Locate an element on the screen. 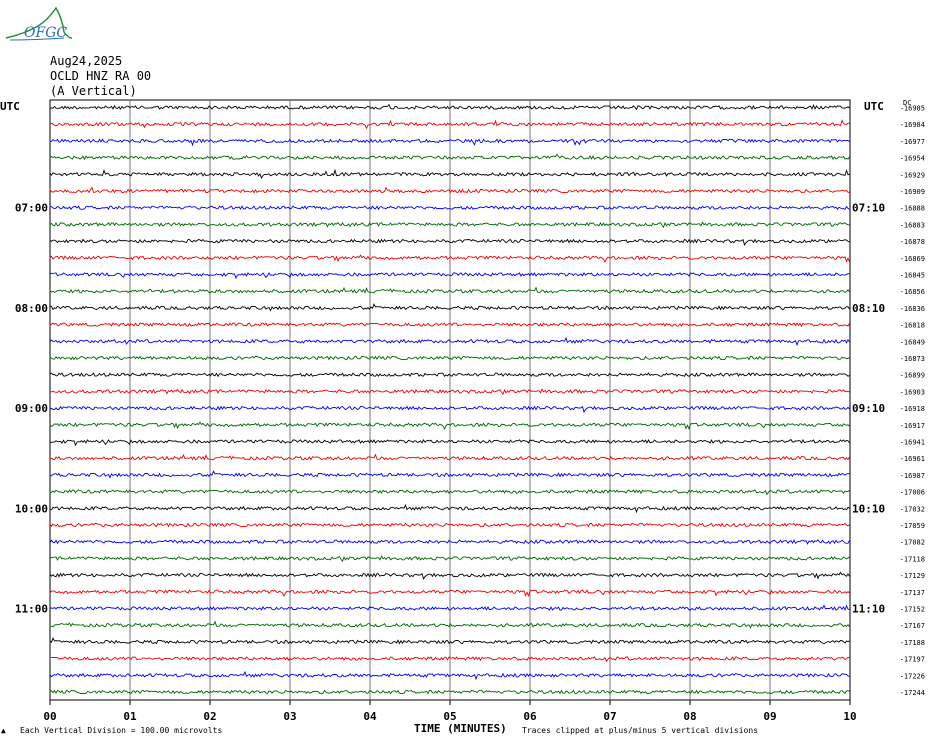 The width and height of the screenshot is (930, 744). left-time-label: 08:00 is located at coordinates (31, 308).